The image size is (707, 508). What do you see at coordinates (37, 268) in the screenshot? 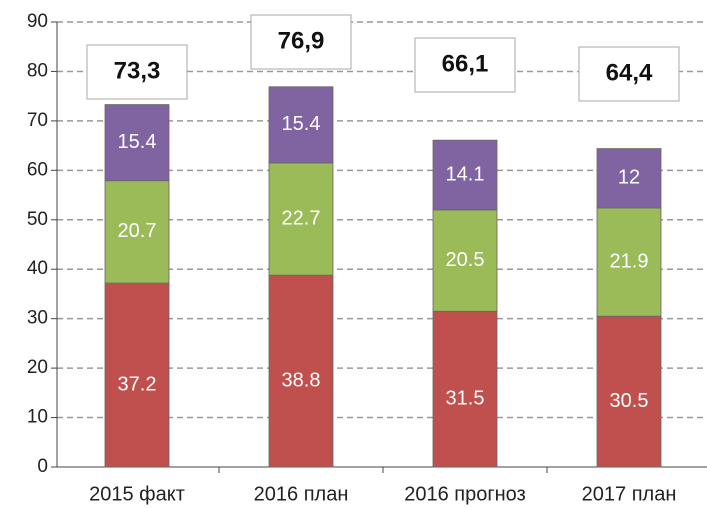
I see `y-tick-label: 40` at bounding box center [37, 268].